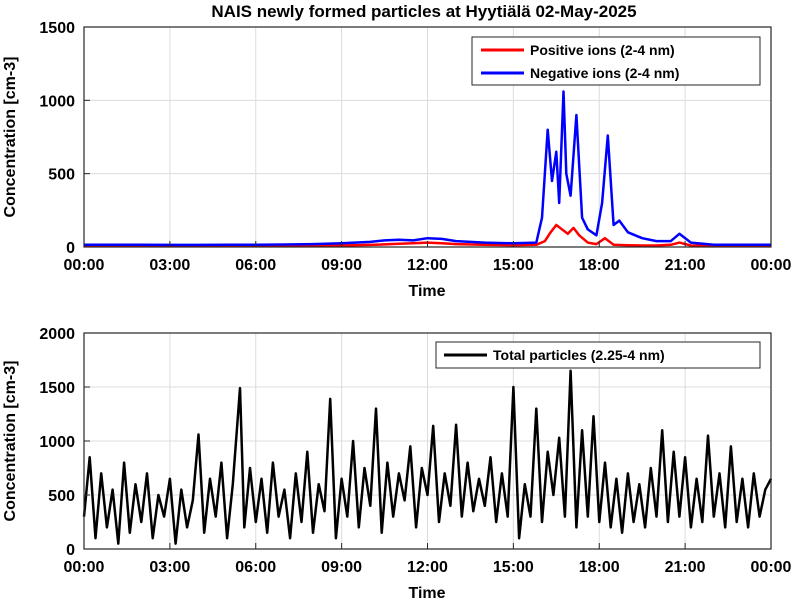  Describe the element at coordinates (602, 50) in the screenshot. I see `legend-label-positive: Positive ions (2-4 nm)` at that location.